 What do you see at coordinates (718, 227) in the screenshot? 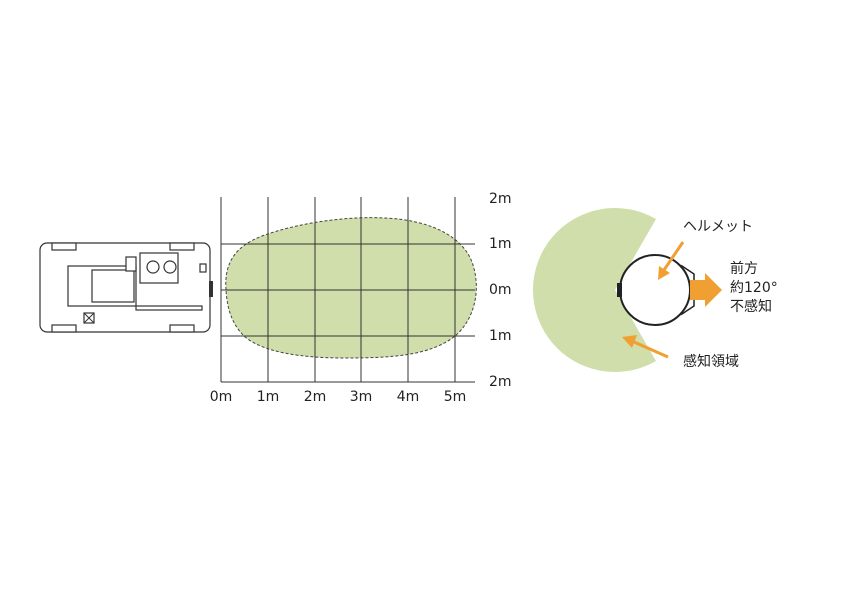
I see `helmet-label: ヘルメット` at bounding box center [718, 227].